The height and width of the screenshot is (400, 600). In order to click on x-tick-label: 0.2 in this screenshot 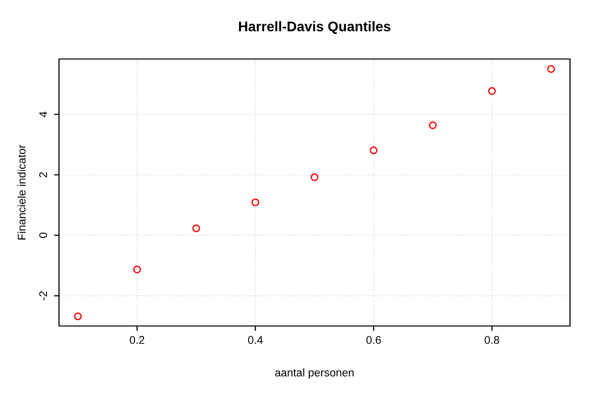, I will do `click(137, 340)`.